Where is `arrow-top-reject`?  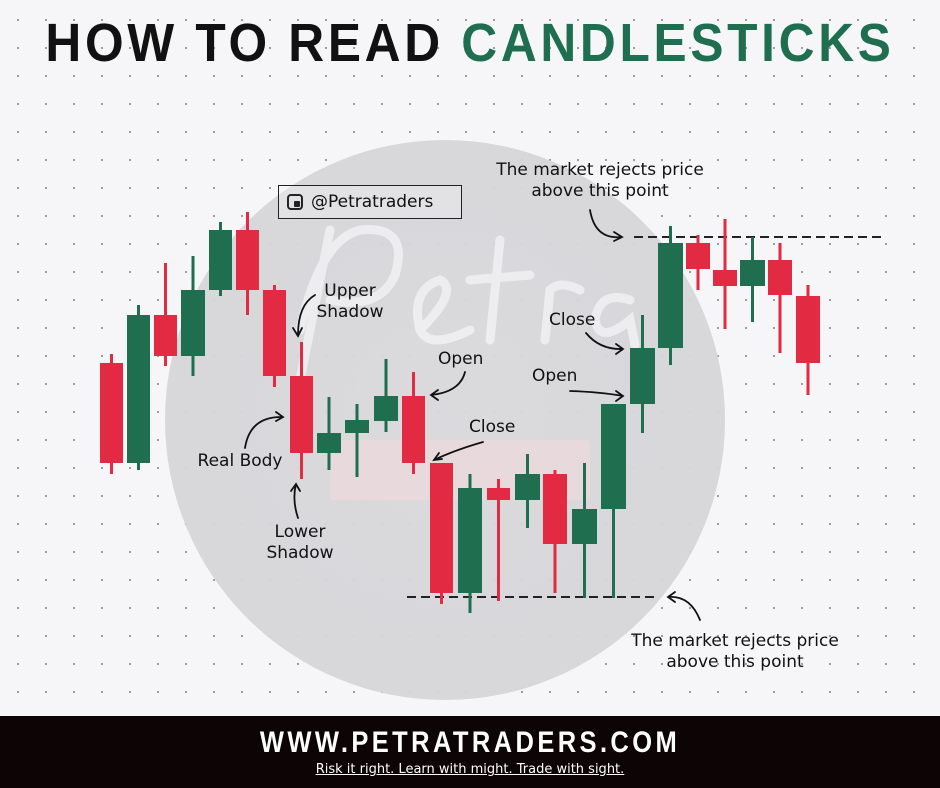
arrow-top-reject is located at coordinates (606, 225).